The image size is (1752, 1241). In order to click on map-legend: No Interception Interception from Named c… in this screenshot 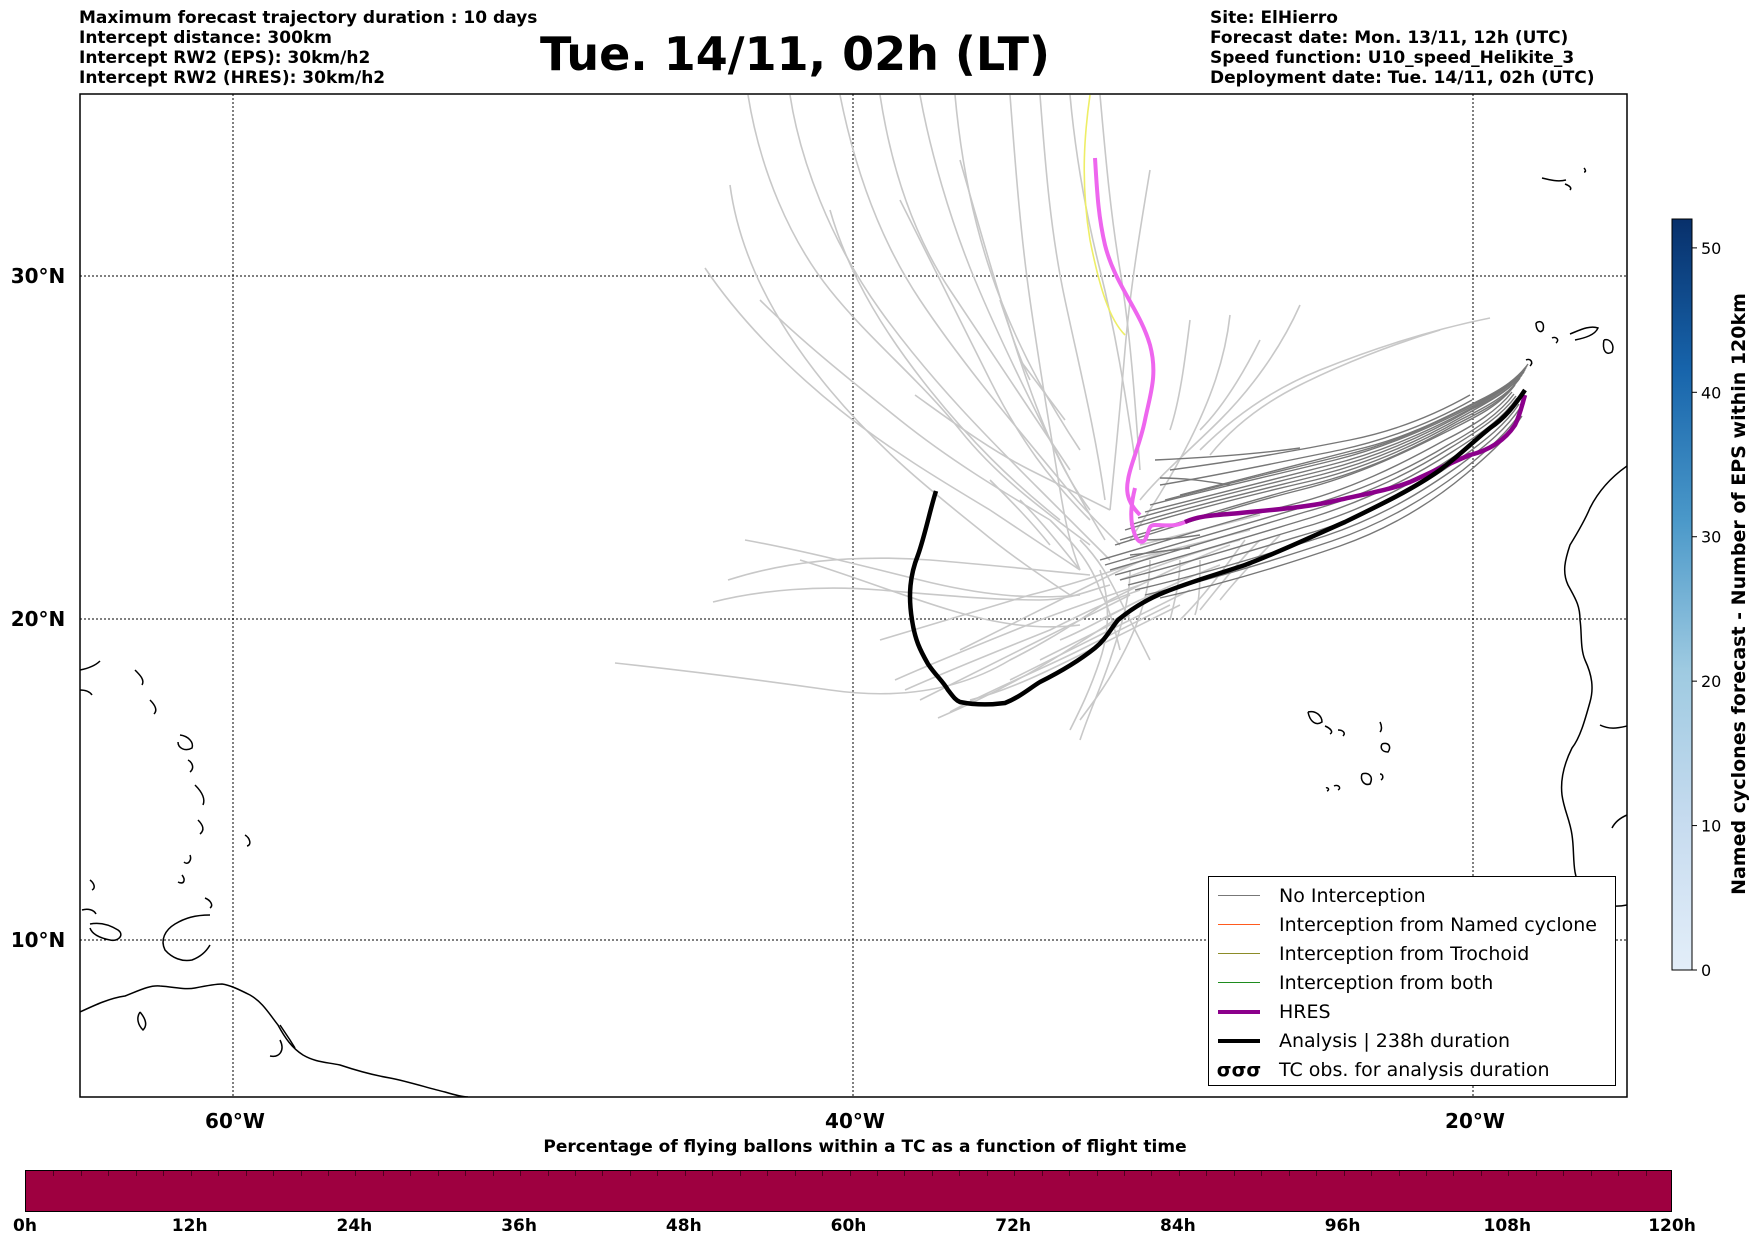, I will do `click(1412, 981)`.